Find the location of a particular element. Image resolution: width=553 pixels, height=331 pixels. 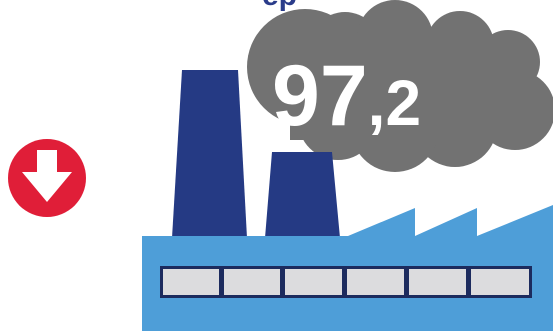

down-arrow-icon is located at coordinates (47, 176).